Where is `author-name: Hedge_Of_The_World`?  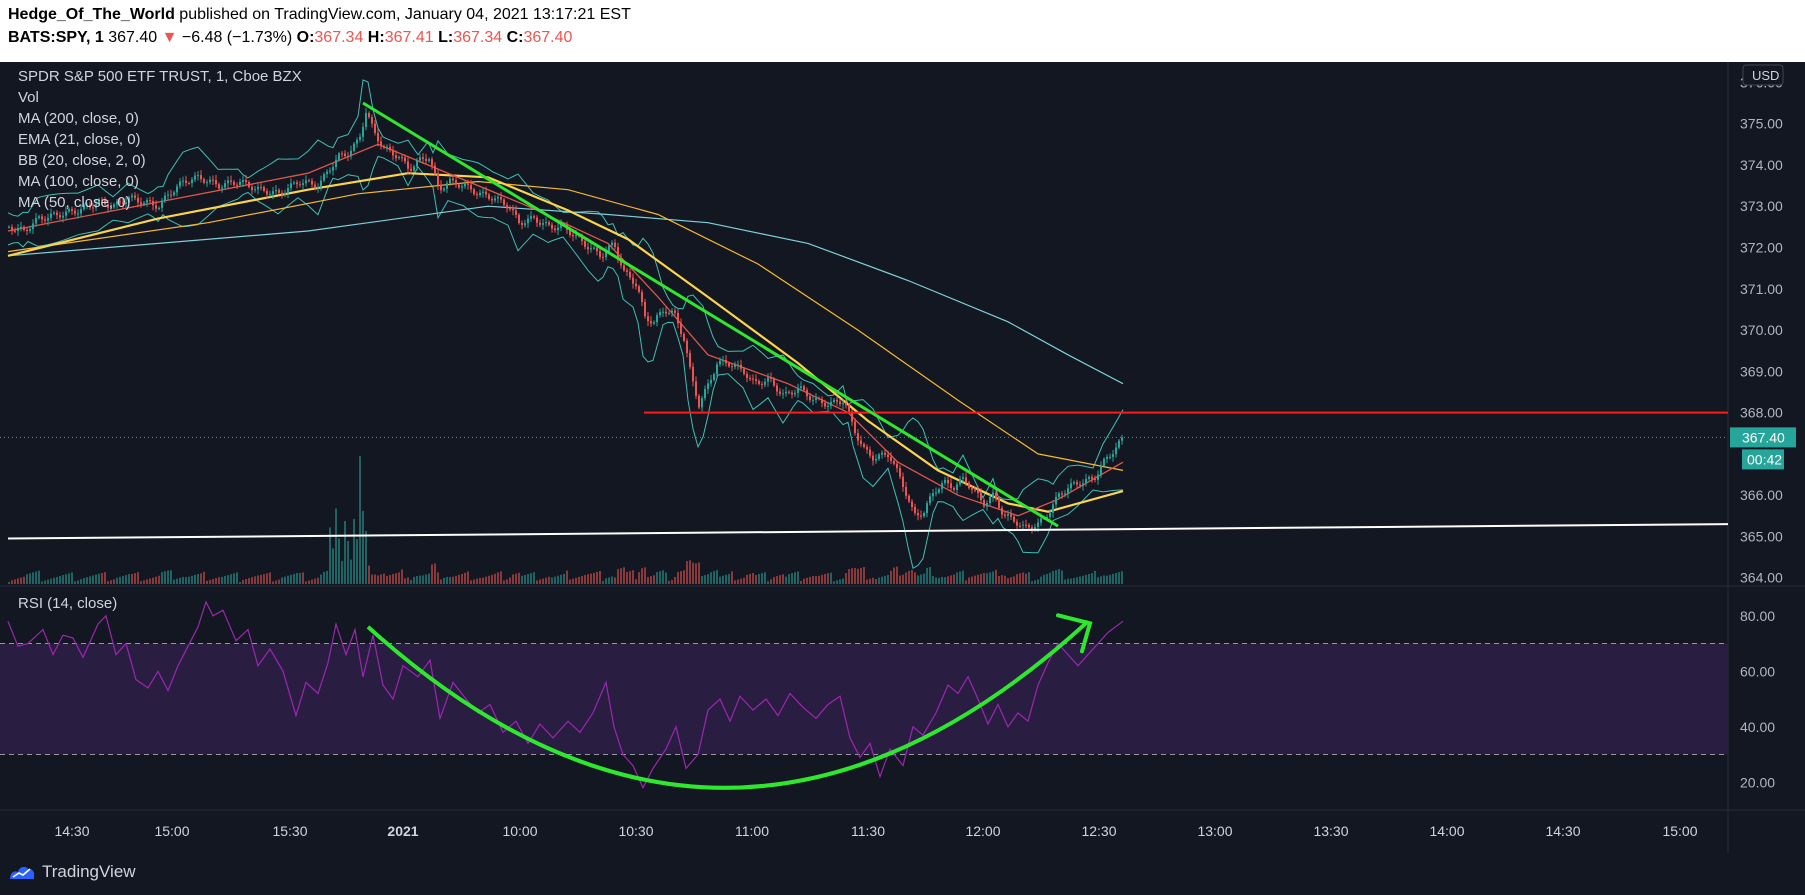
author-name: Hedge_Of_The_World is located at coordinates (91, 14).